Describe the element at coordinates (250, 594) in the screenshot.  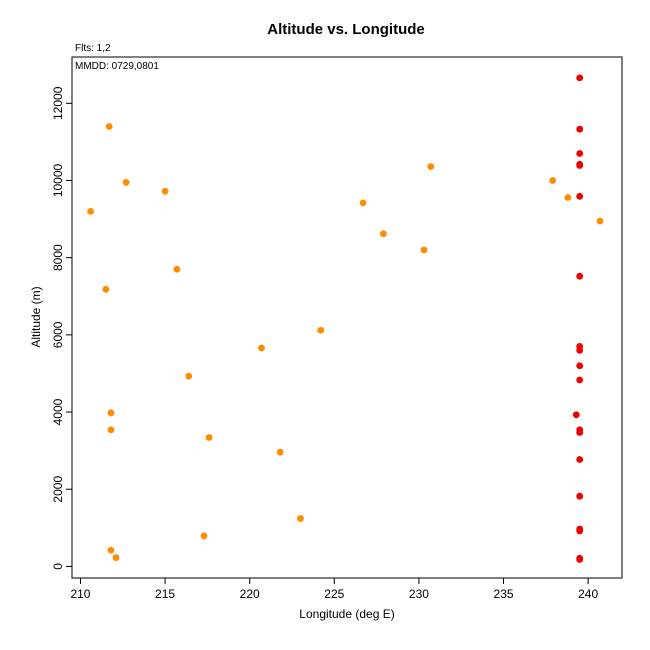
I see `x-tick-label: 220` at that location.